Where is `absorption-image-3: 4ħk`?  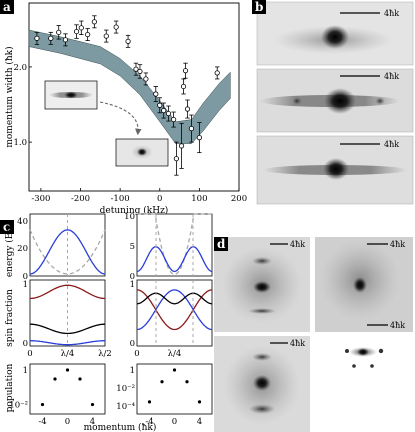
absorption-image-3: 4ħk is located at coordinates (335, 170).